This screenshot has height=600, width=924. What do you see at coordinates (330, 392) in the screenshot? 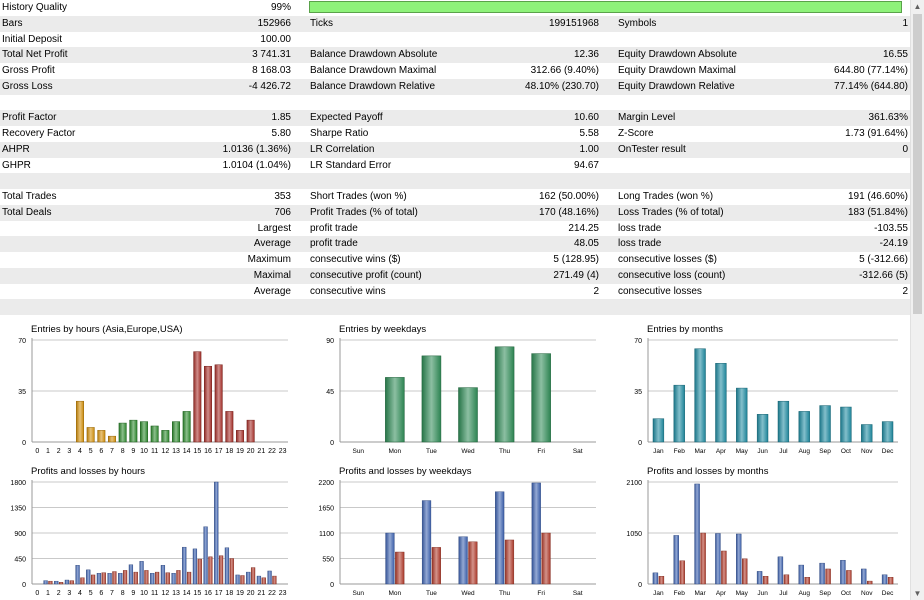
I see `y-tick-label: 45` at bounding box center [330, 392].